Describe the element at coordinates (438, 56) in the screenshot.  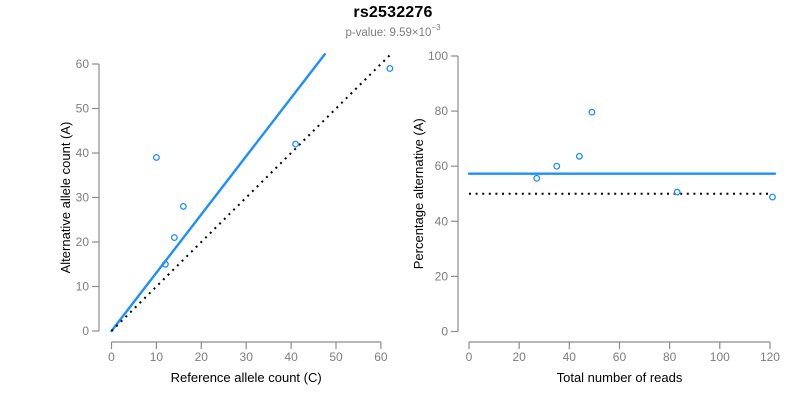
I see `y-tick-label: 100` at that location.